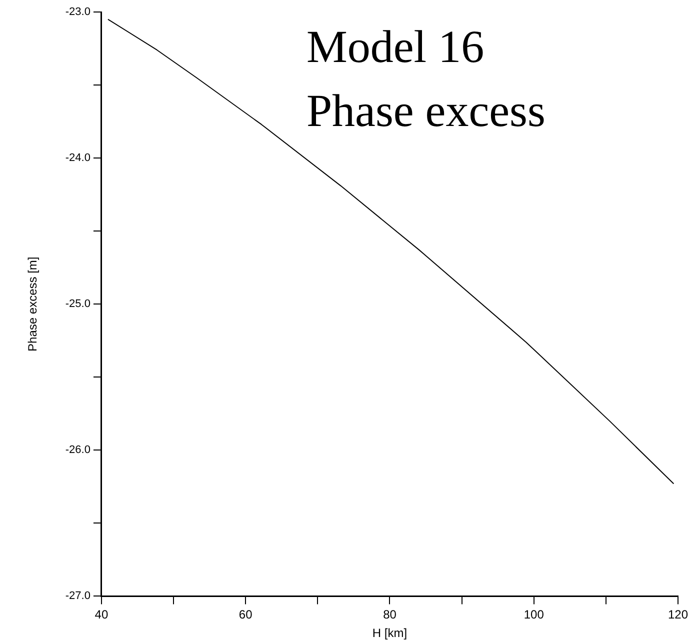 This screenshot has height=643, width=698. Describe the element at coordinates (77, 158) in the screenshot. I see `y-tick-label: -24.0` at that location.